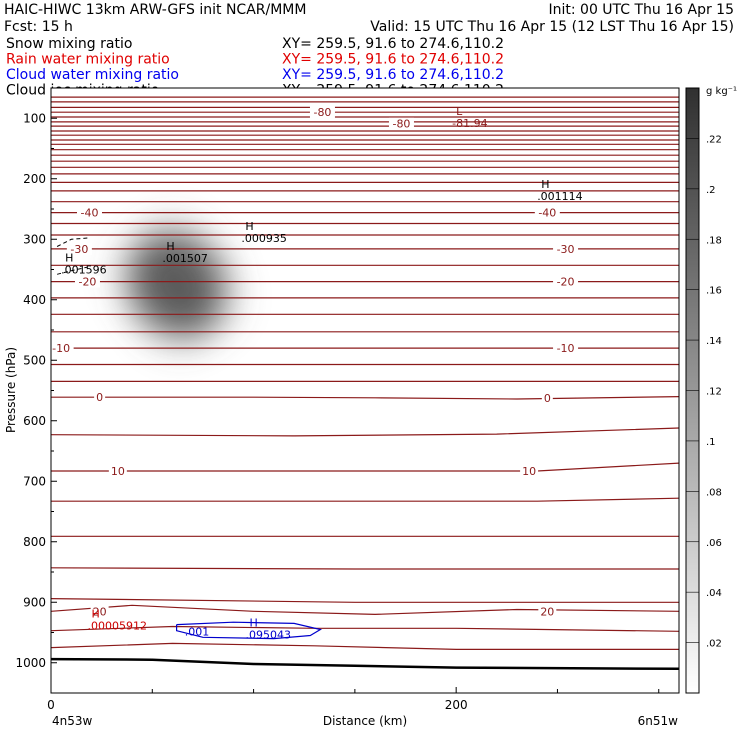  I want to click on y-tick-label: 700, so click(34, 481).